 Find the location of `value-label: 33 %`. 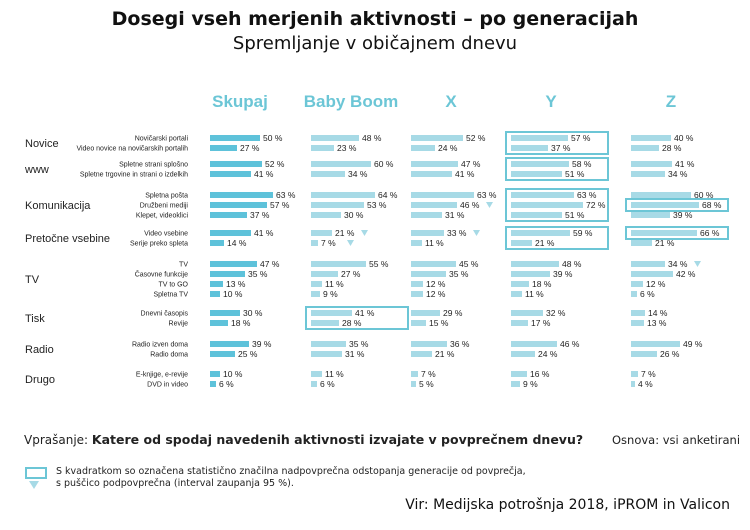

value-label: 33 % is located at coordinates (457, 233).